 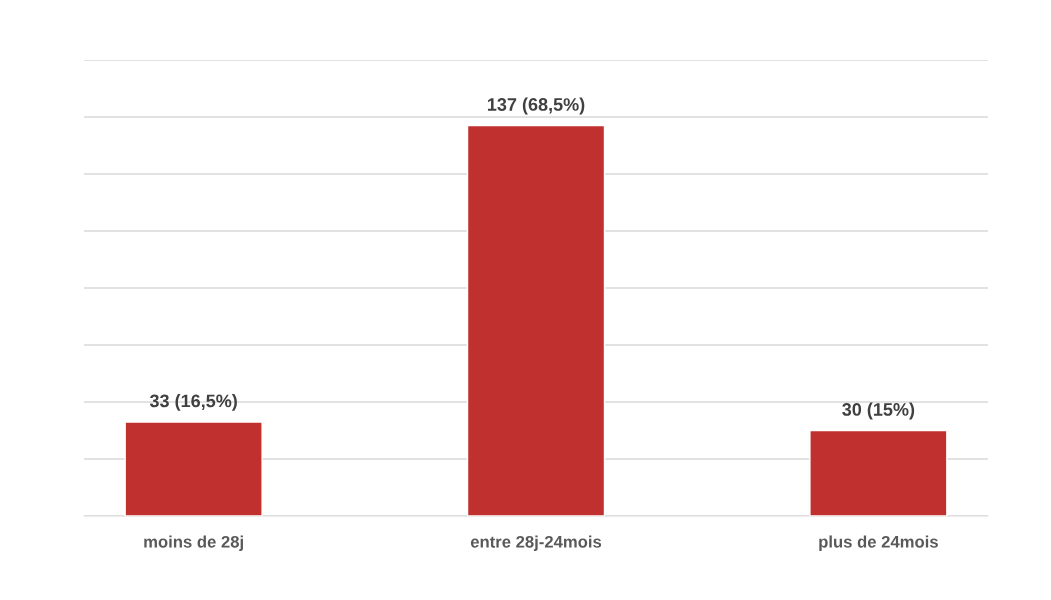 I want to click on data-label: 33 (16,5%), so click(x=193, y=402).